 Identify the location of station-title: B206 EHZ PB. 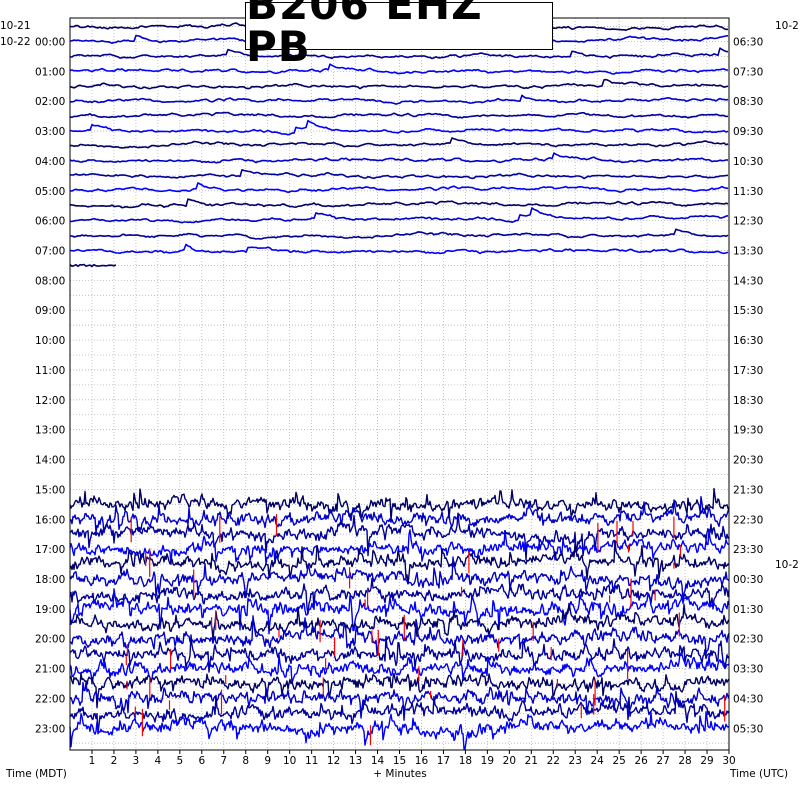
(364, 35).